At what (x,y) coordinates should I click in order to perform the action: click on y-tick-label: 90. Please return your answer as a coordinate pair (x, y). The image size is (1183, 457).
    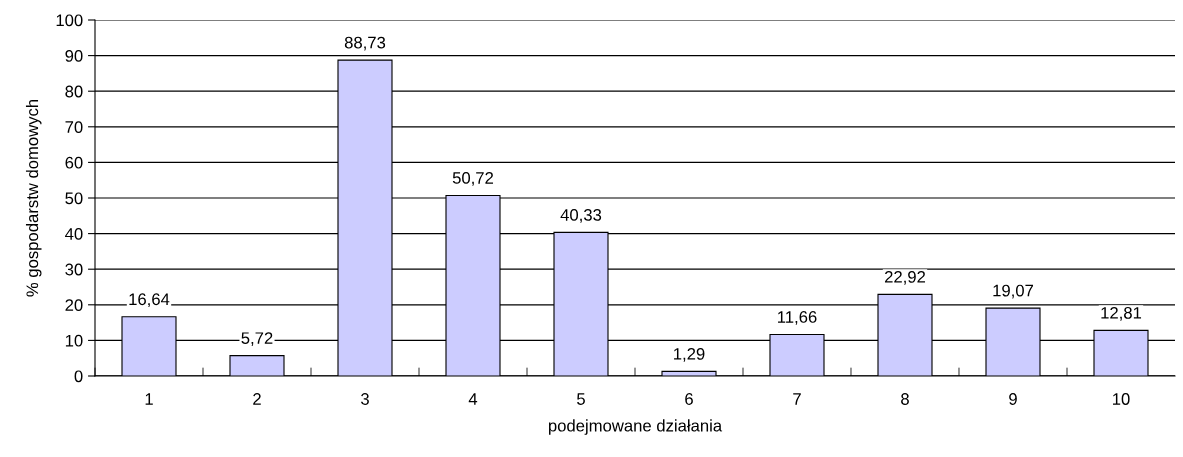
    Looking at the image, I should click on (74, 56).